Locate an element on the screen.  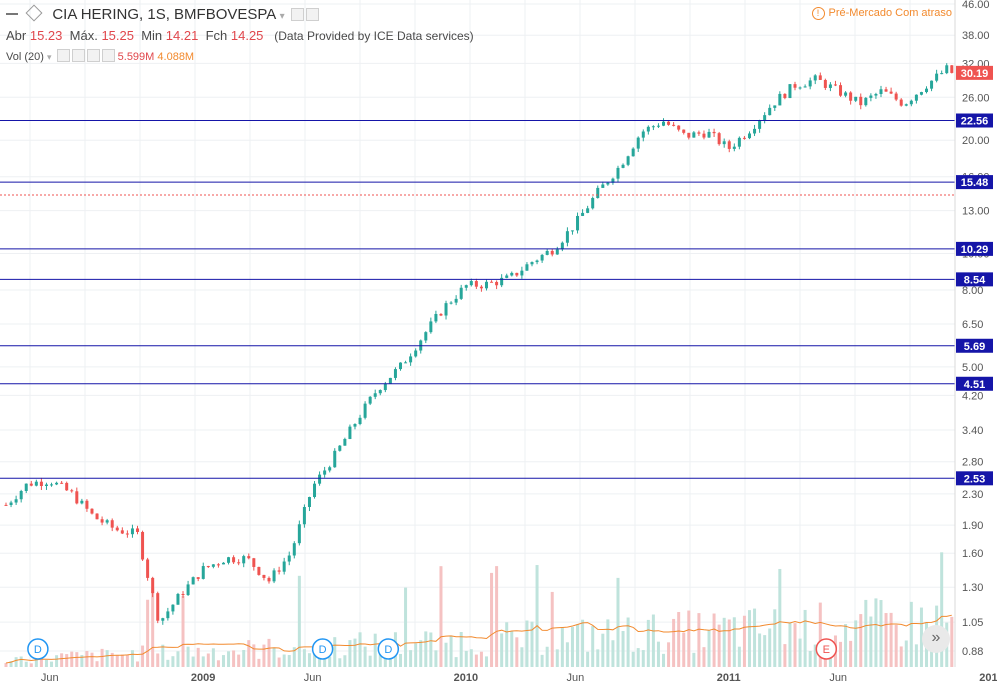
y-tick-label: 1.60 is located at coordinates (972, 554).